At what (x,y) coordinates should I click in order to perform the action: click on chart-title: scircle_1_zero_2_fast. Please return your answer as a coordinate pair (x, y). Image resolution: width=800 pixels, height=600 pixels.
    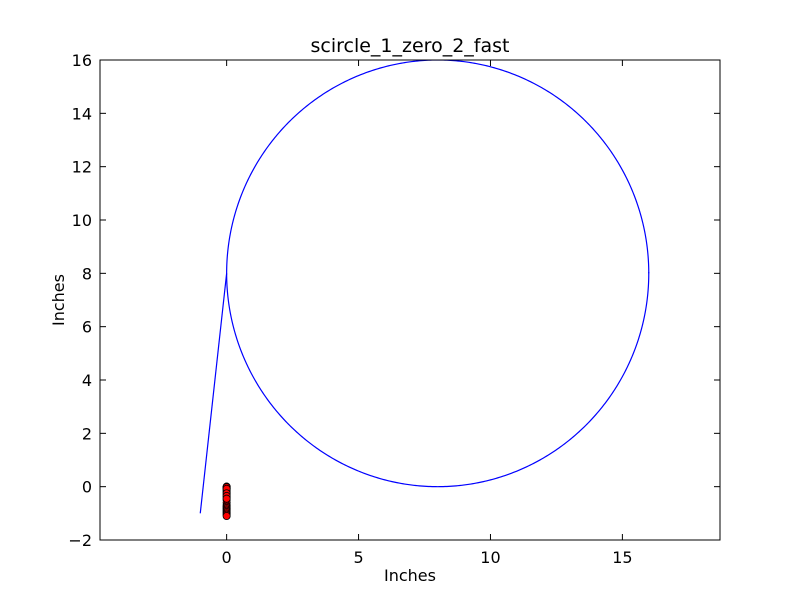
    Looking at the image, I should click on (410, 46).